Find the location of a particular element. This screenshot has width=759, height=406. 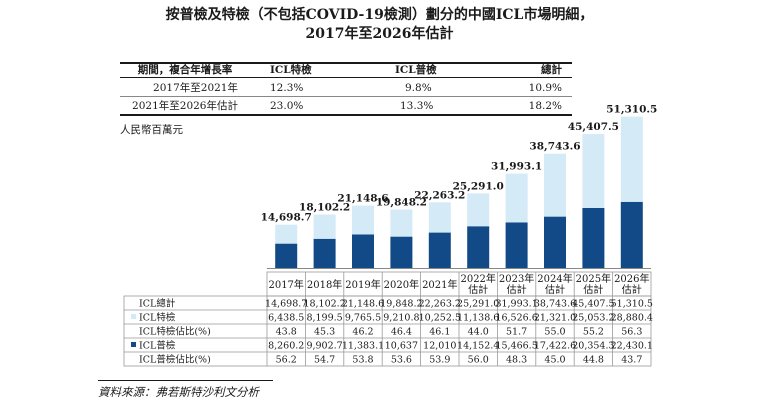

data-table-cell-4-5: 12,010 is located at coordinates (439, 346).